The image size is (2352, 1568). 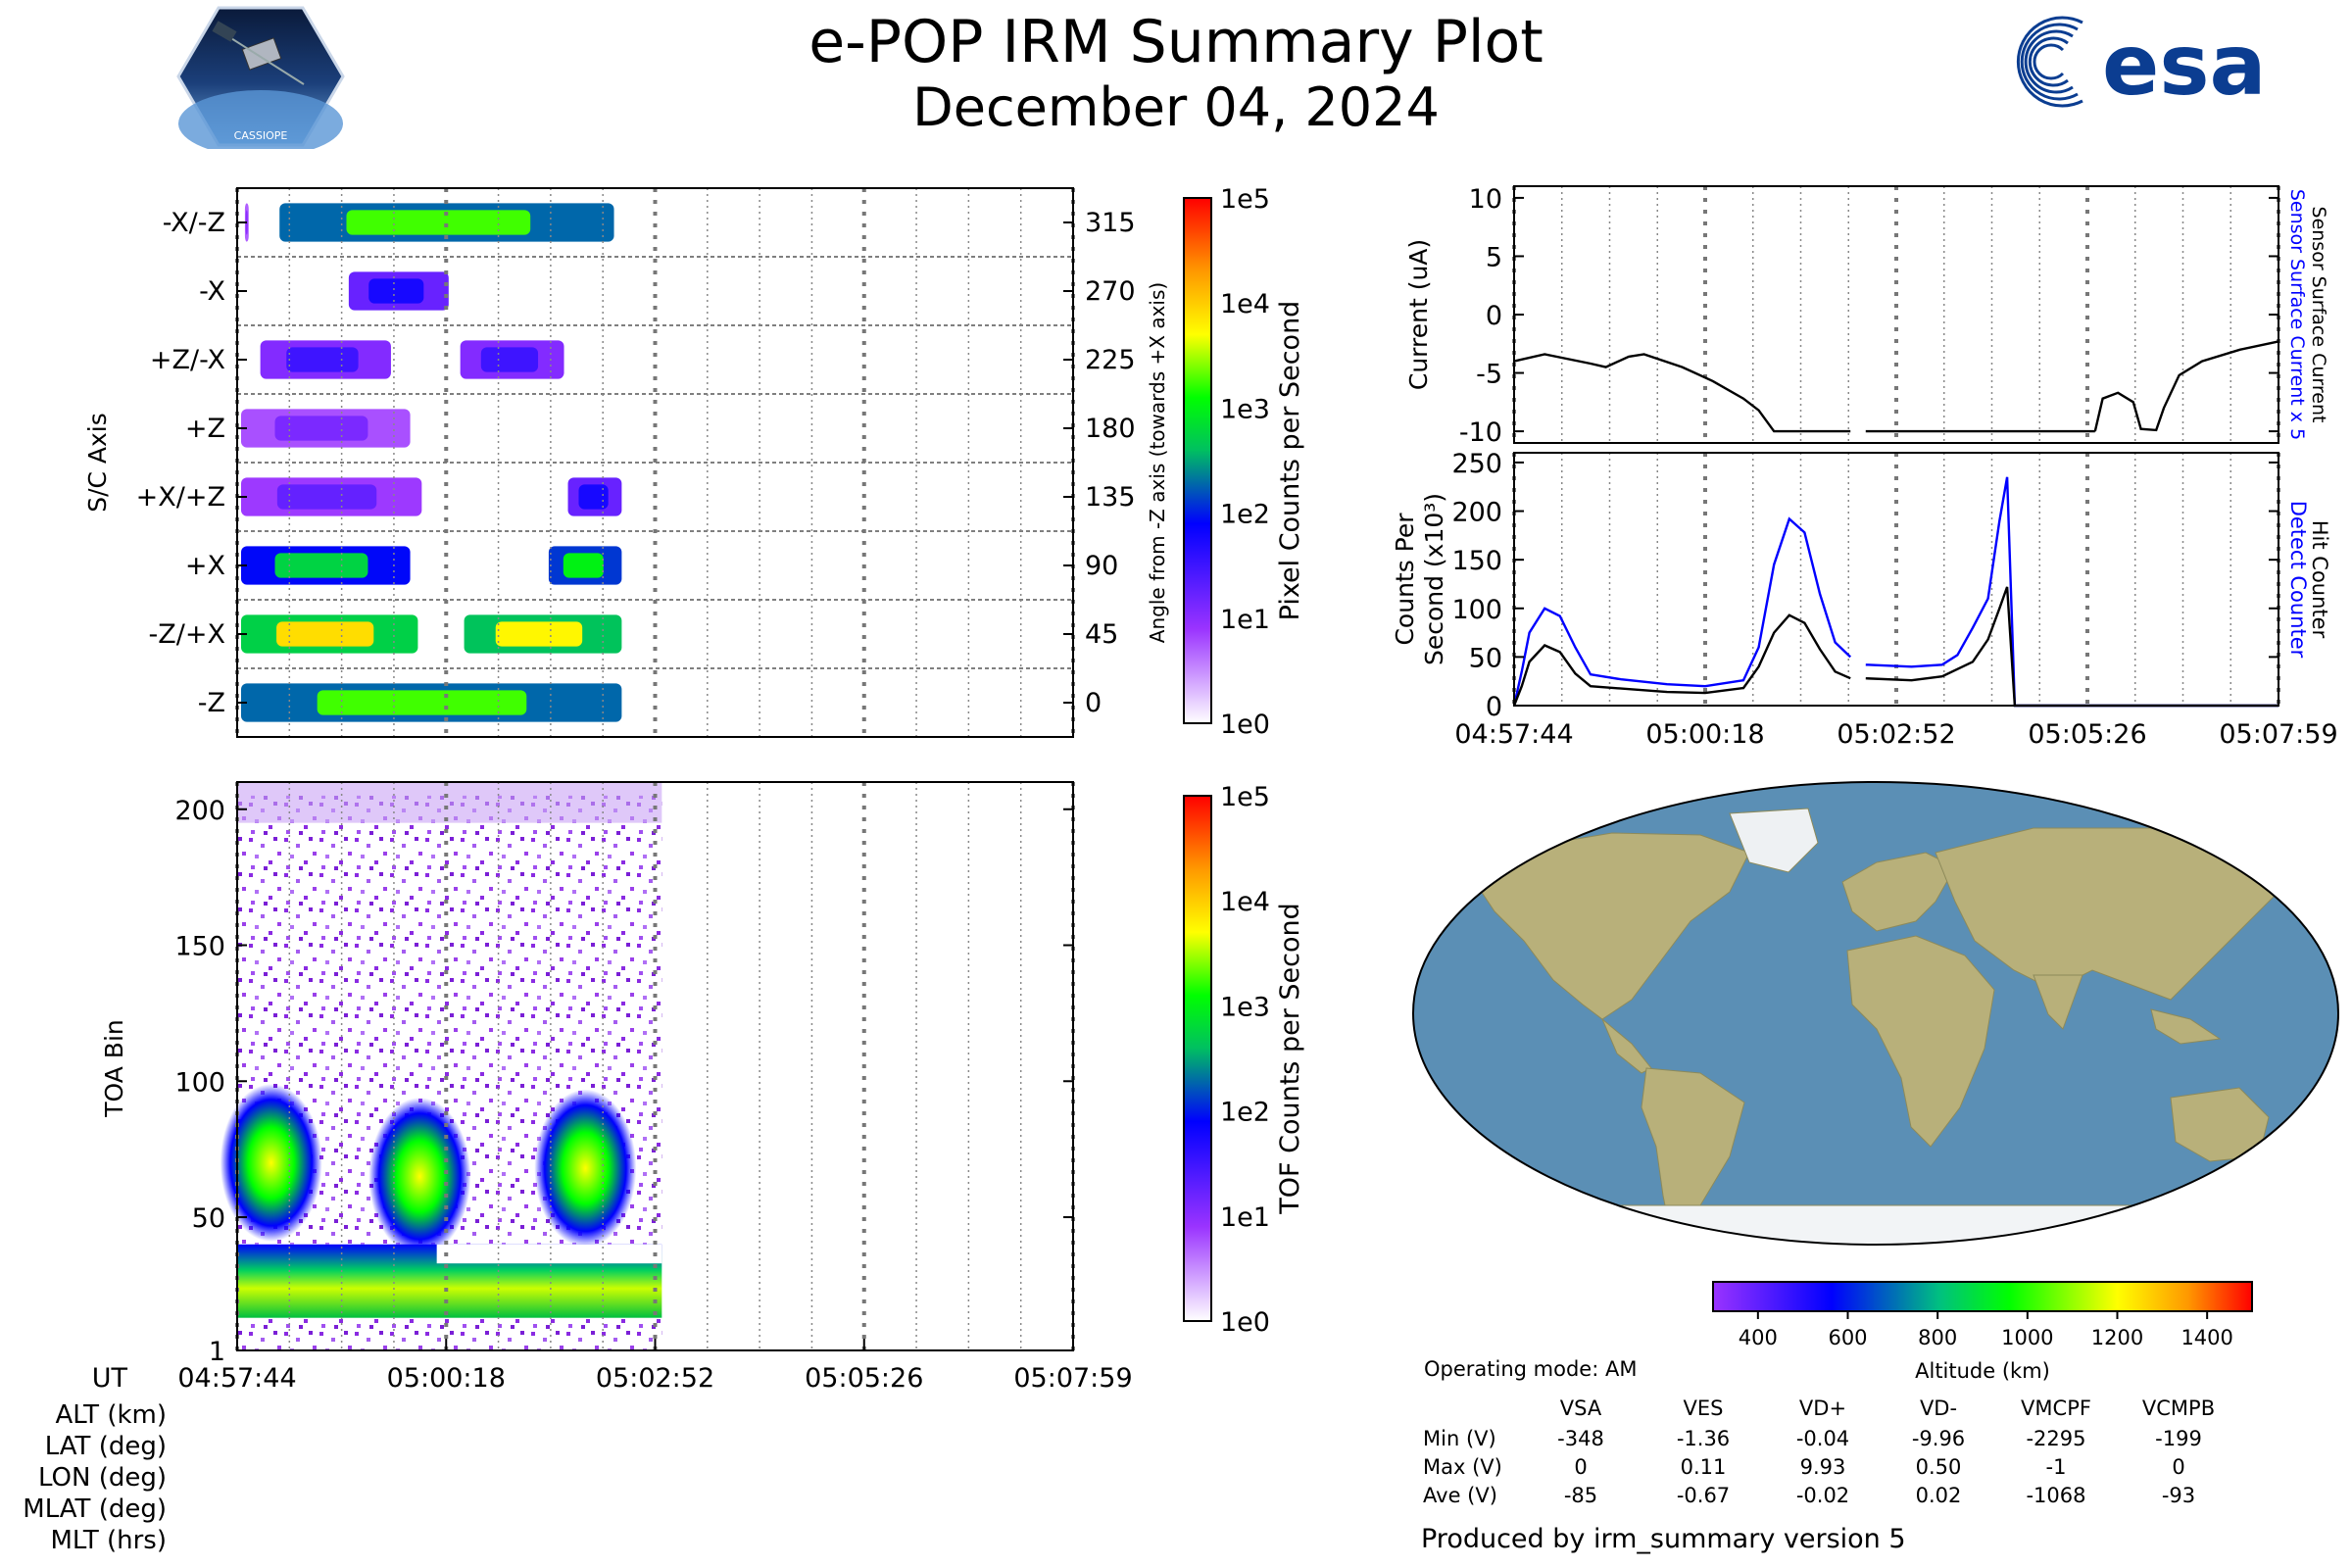 I want to click on pixel-y-tick-right-1: 270, so click(x=1110, y=291).